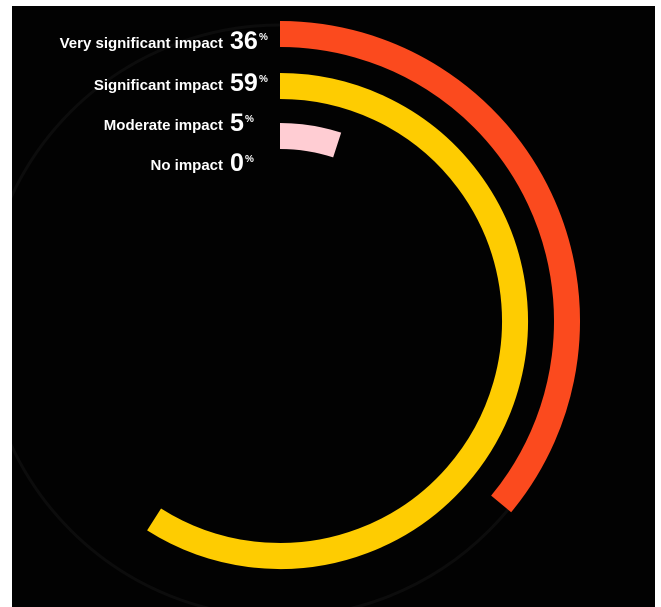 The width and height of the screenshot is (661, 607). I want to click on legend-row-significant-impact: Significant impact 59%, so click(181, 83).